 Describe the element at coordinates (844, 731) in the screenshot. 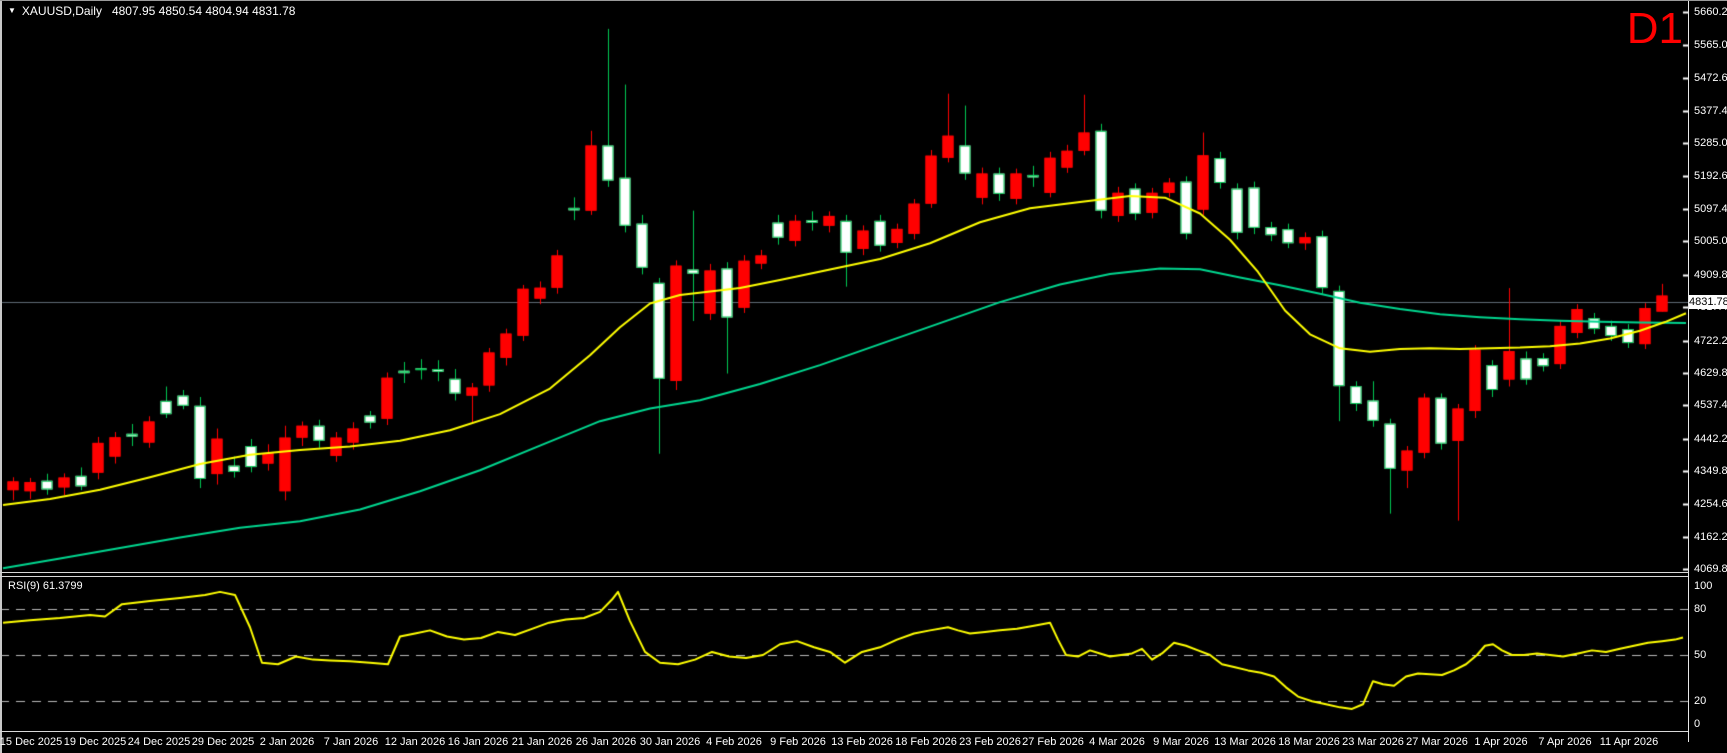

I see `rsi-panel-bottom-divider` at that location.